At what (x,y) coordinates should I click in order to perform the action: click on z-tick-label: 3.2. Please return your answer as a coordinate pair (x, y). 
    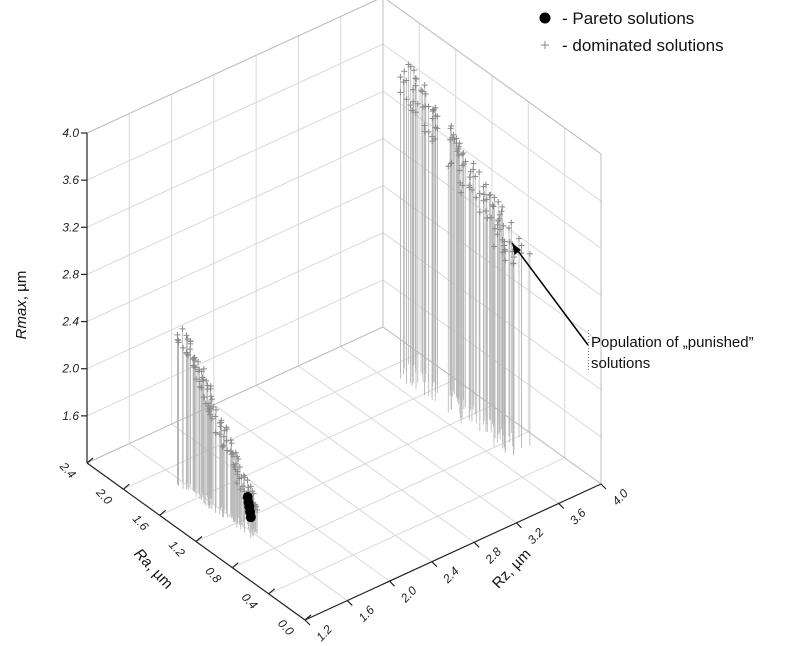
    Looking at the image, I should click on (70, 227).